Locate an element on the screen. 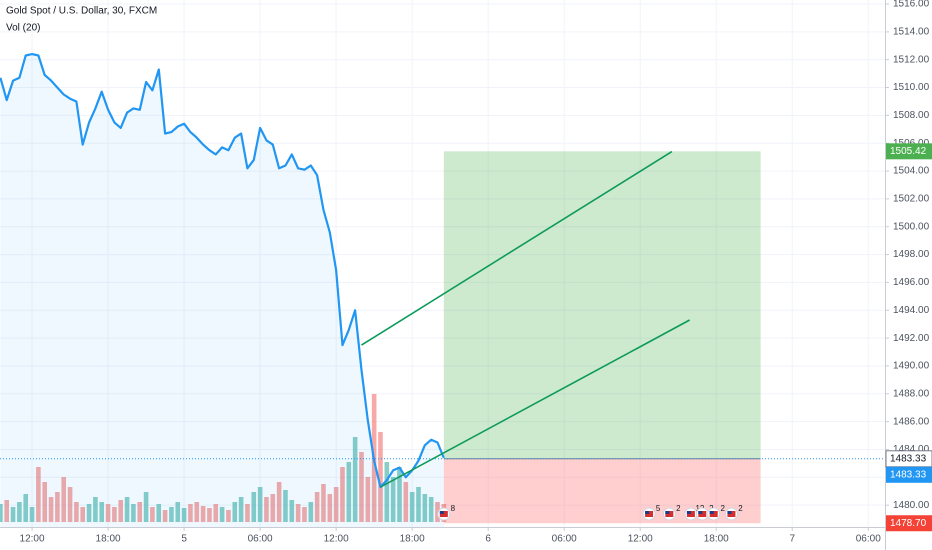 The image size is (932, 550). stop-label: 1478.70 is located at coordinates (908, 523).